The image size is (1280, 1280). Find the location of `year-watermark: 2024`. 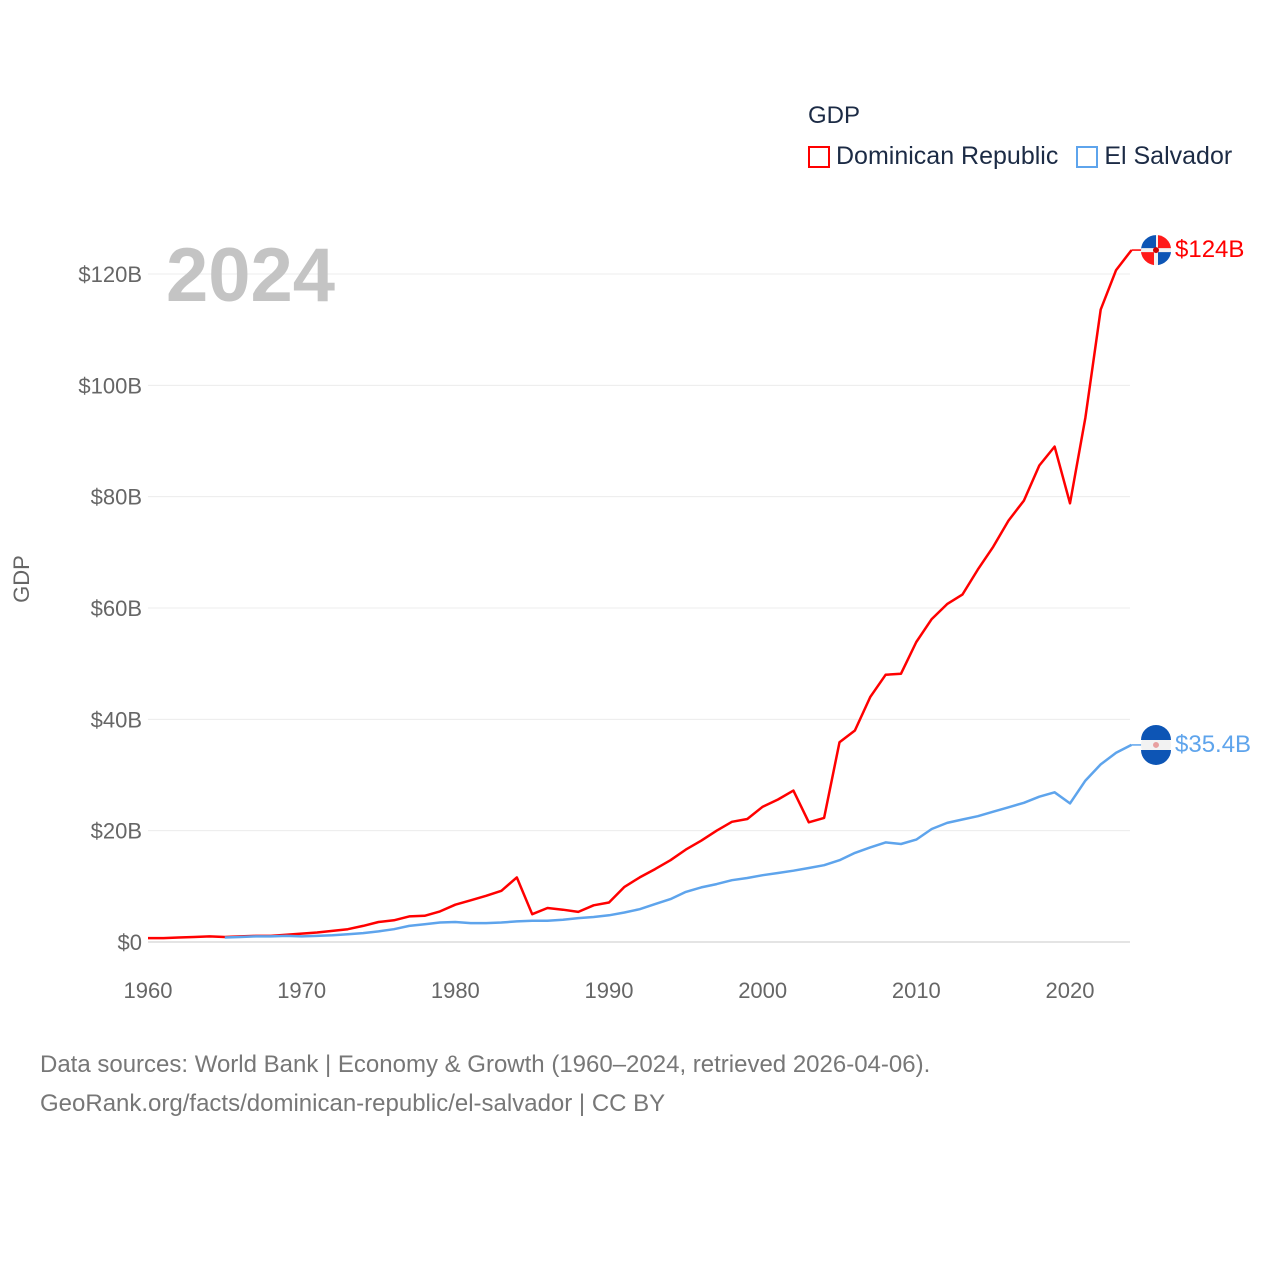

year-watermark: 2024 is located at coordinates (251, 275).